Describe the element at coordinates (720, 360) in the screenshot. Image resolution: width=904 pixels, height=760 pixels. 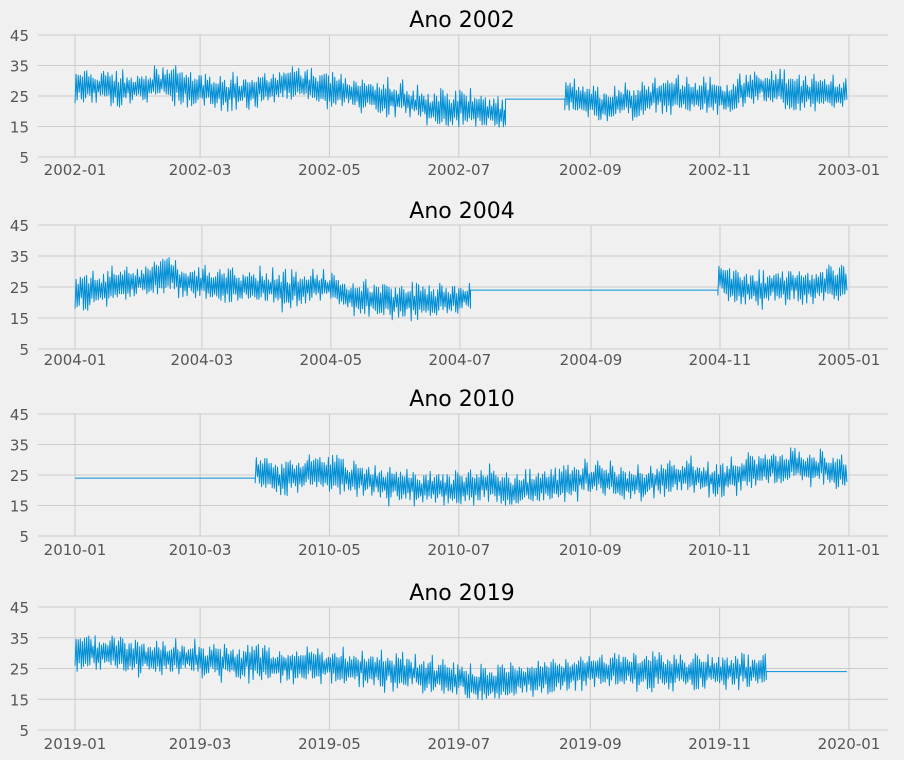
I see `x-tick-label: 2004-11` at that location.